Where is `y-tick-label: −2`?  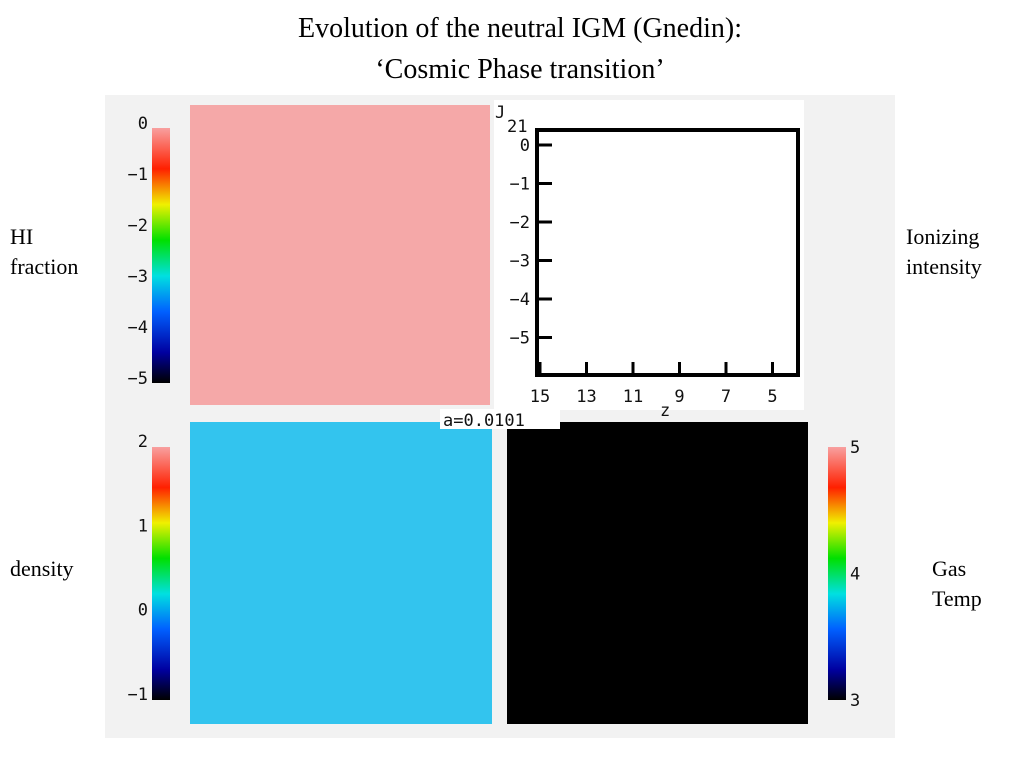 y-tick-label: −2 is located at coordinates (520, 223).